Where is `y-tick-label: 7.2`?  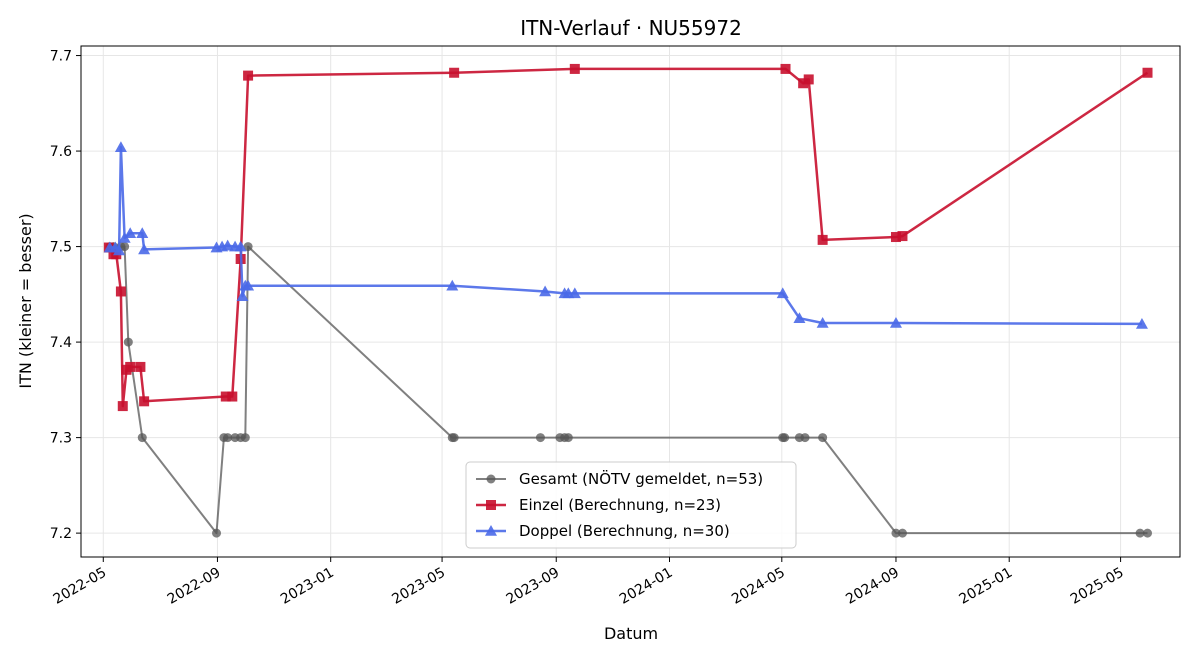
y-tick-label: 7.2 is located at coordinates (61, 534).